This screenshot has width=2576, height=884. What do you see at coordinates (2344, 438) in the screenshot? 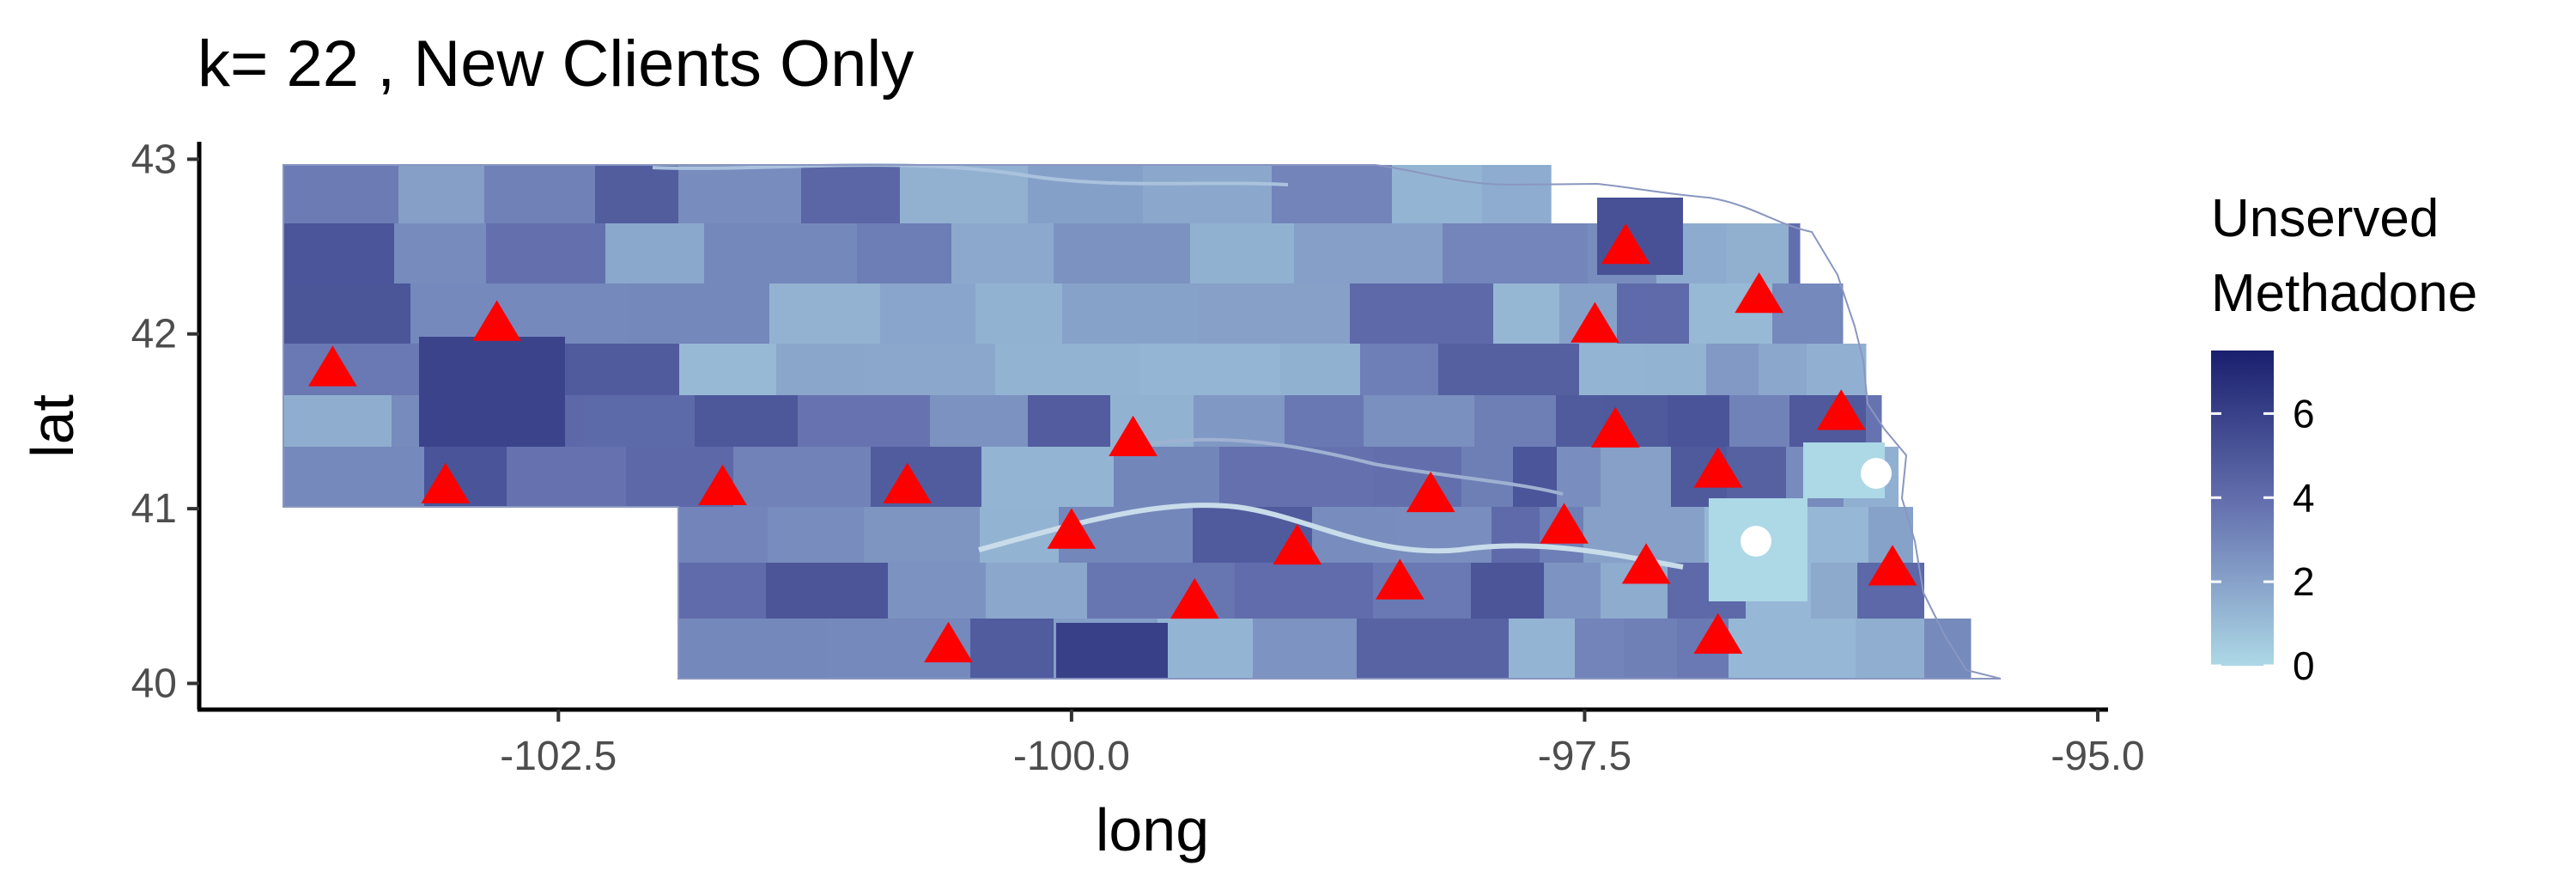
I see `legend: Unserved Methadone 0 2 4 6` at bounding box center [2344, 438].